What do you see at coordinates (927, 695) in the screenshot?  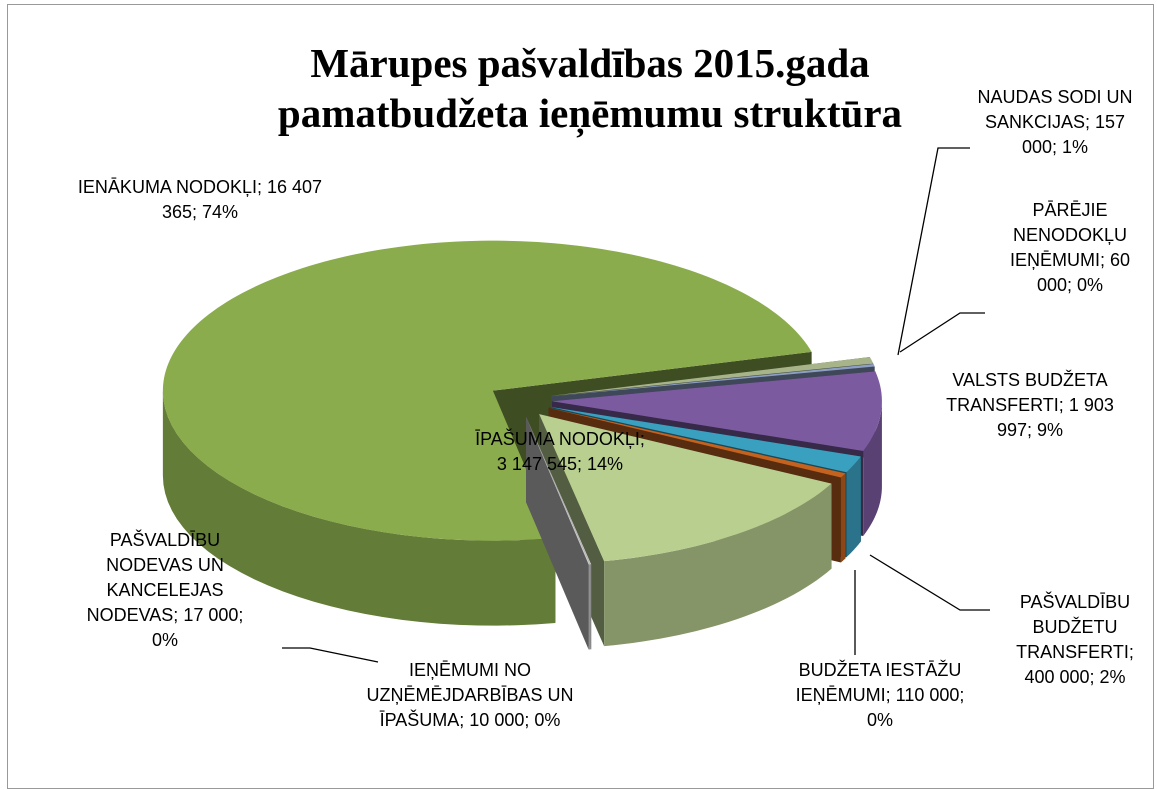 I see `value-label: 110 000` at bounding box center [927, 695].